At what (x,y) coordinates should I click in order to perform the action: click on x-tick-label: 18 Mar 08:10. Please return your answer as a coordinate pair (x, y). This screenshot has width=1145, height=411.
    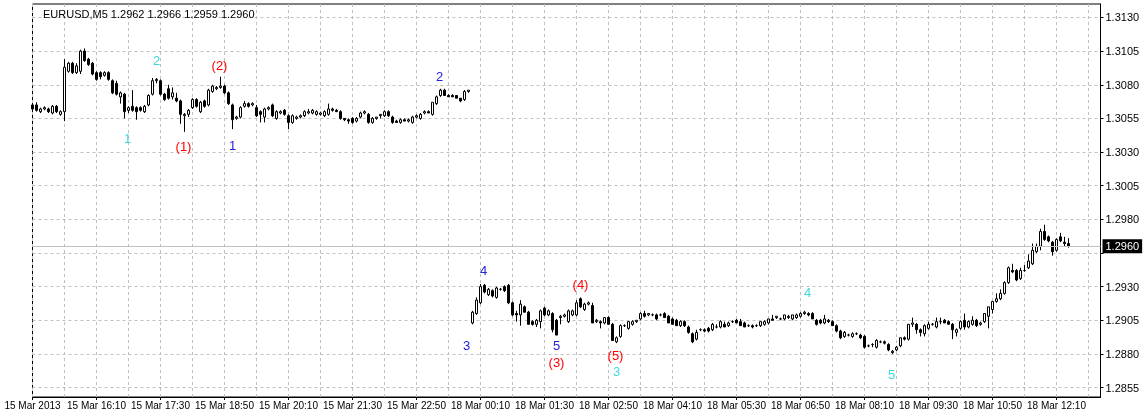
    Looking at the image, I should click on (865, 405).